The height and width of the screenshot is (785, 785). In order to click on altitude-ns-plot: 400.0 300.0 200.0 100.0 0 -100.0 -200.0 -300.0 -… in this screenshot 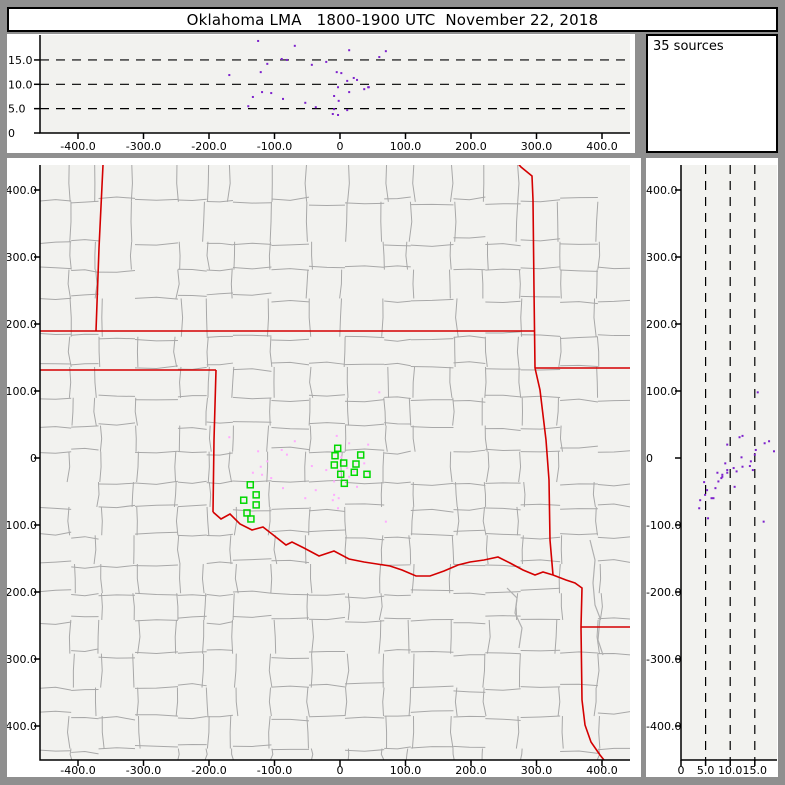, I will do `click(712, 467)`.